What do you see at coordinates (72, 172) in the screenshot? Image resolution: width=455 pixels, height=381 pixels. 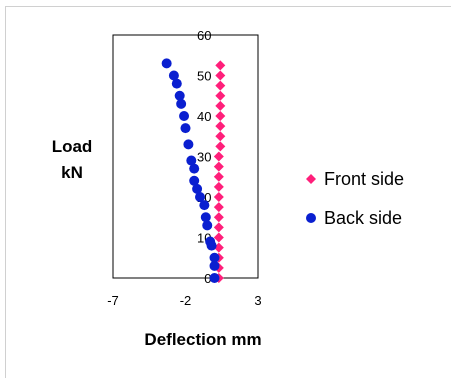 I see `y-axis-title-line-2: kN` at bounding box center [72, 172].